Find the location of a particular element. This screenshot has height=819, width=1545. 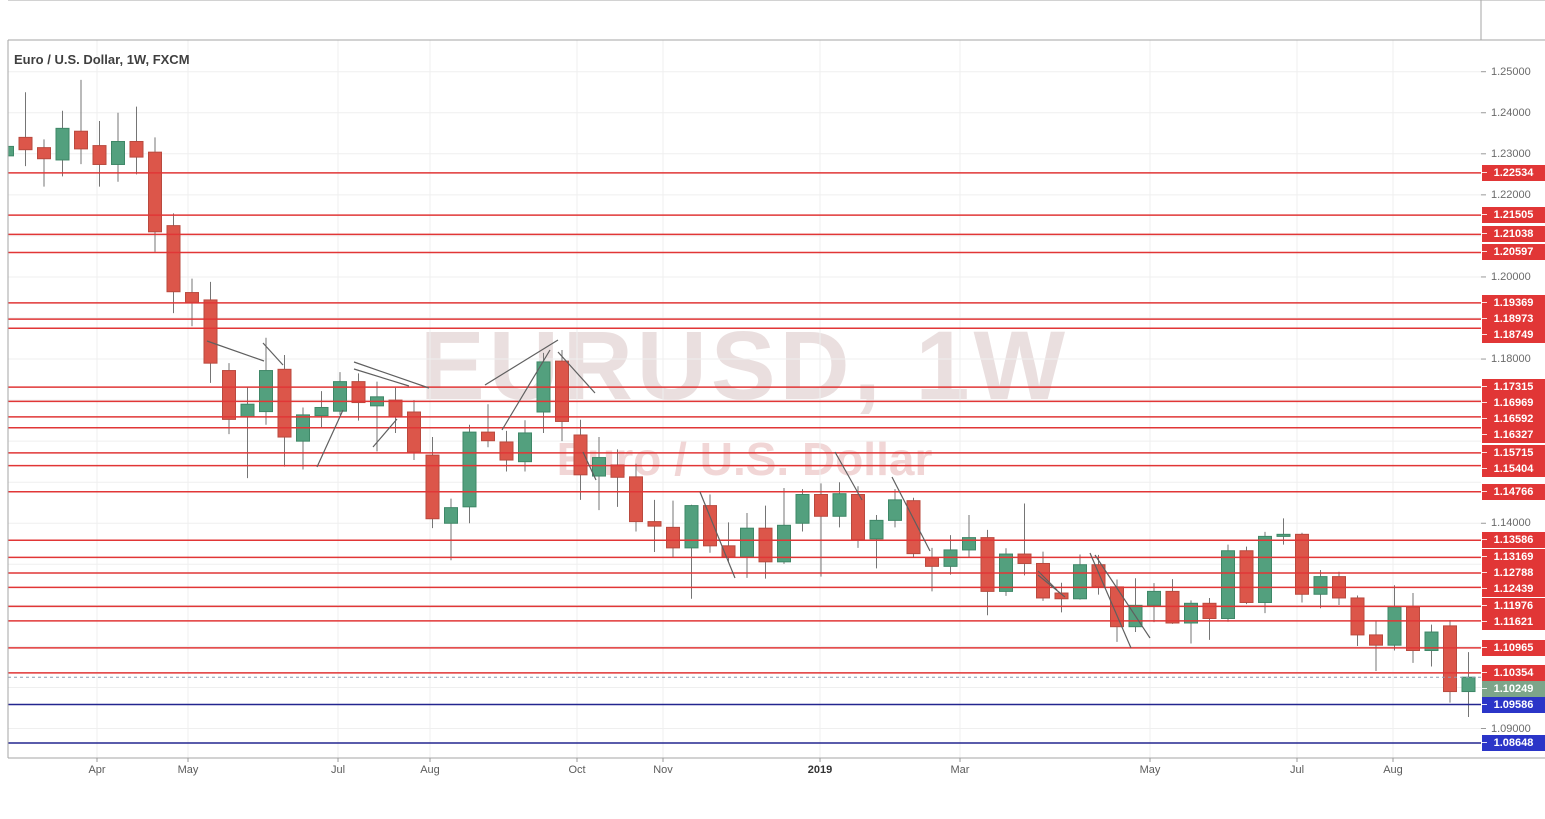

resistance-price-badge: 1.13586 is located at coordinates (1513, 540).